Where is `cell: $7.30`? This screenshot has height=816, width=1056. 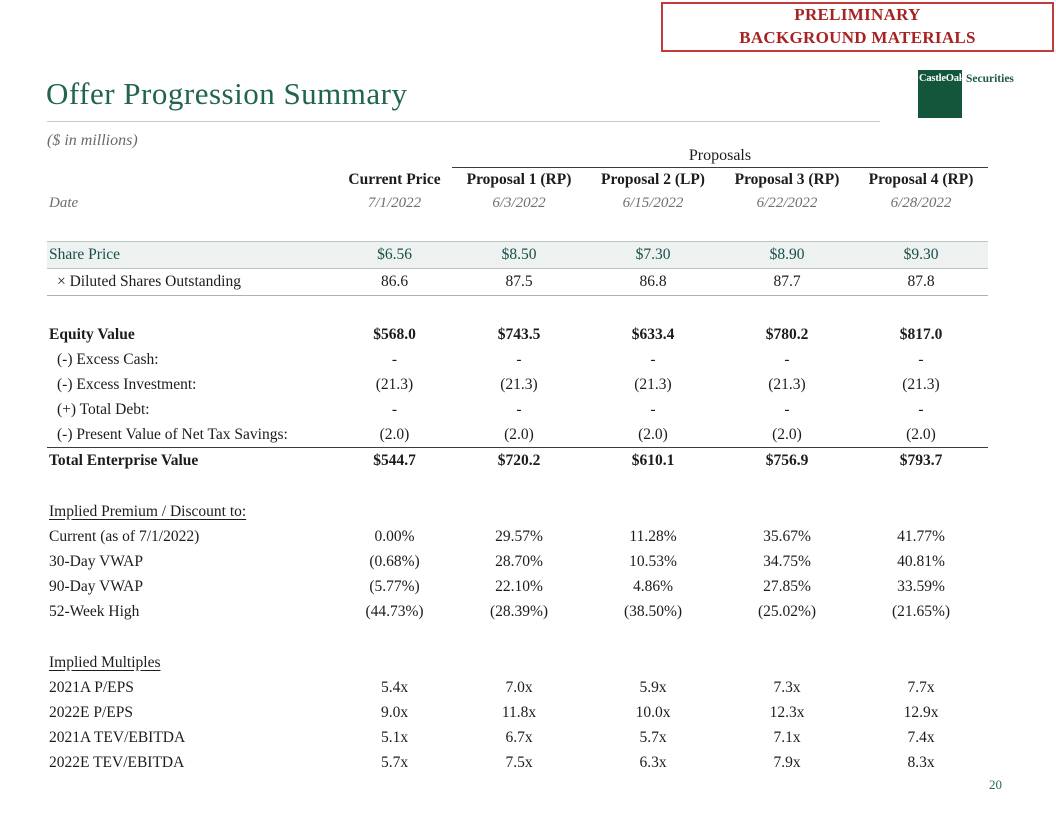 cell: $7.30 is located at coordinates (653, 254).